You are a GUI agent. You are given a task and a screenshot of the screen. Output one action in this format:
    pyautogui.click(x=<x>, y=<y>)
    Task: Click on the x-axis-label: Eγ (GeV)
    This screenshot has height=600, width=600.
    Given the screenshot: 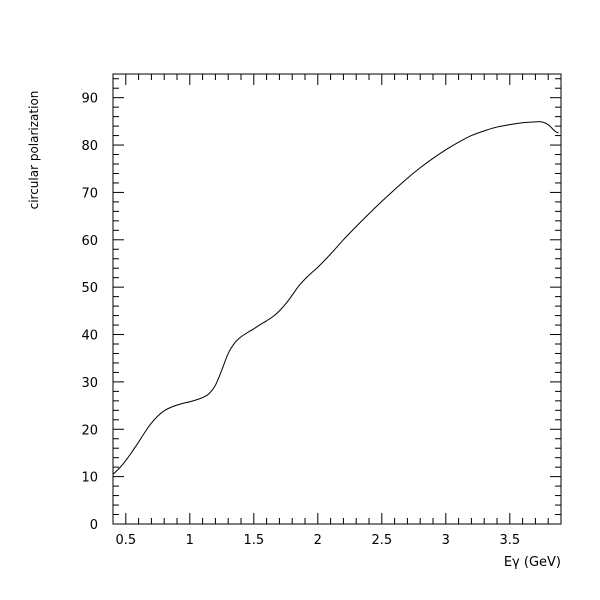 What is the action you would take?
    pyautogui.click(x=532, y=562)
    